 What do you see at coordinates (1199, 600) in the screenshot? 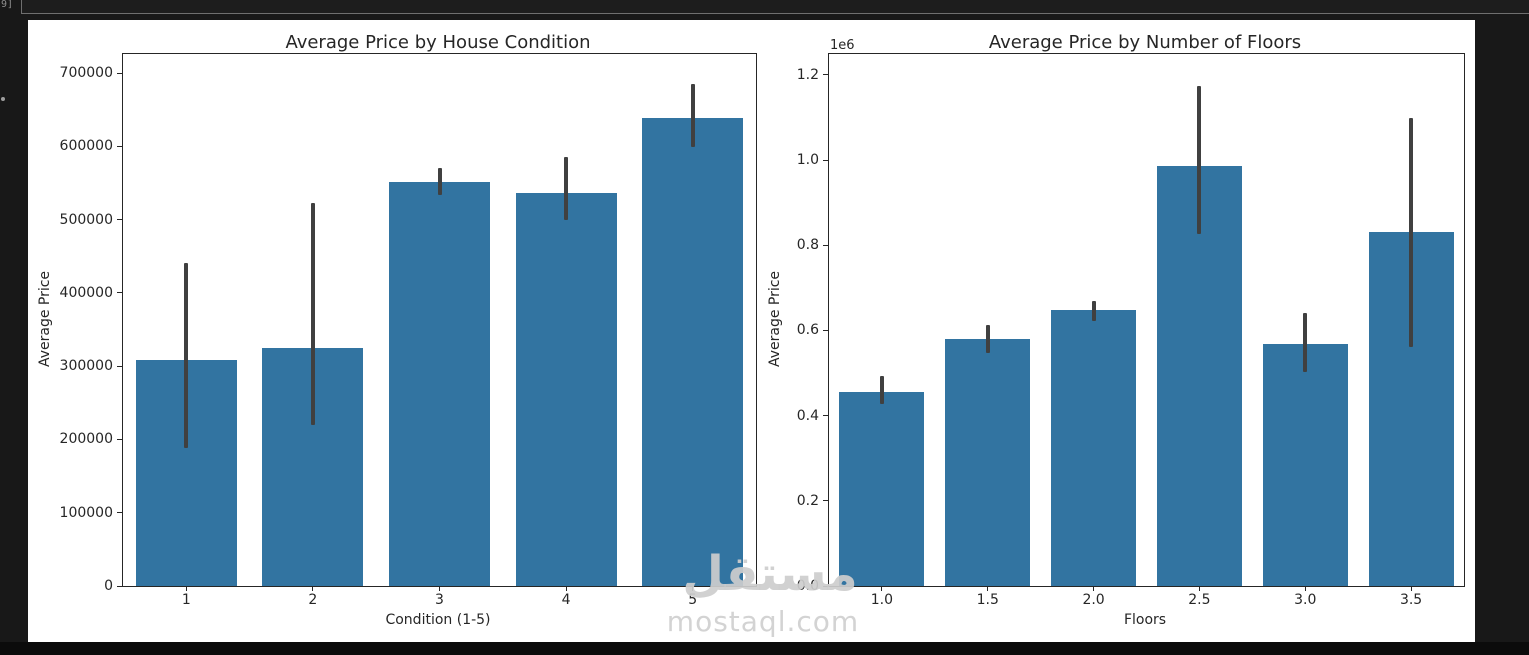
I see `x-tick-label: 2.5` at bounding box center [1199, 600].